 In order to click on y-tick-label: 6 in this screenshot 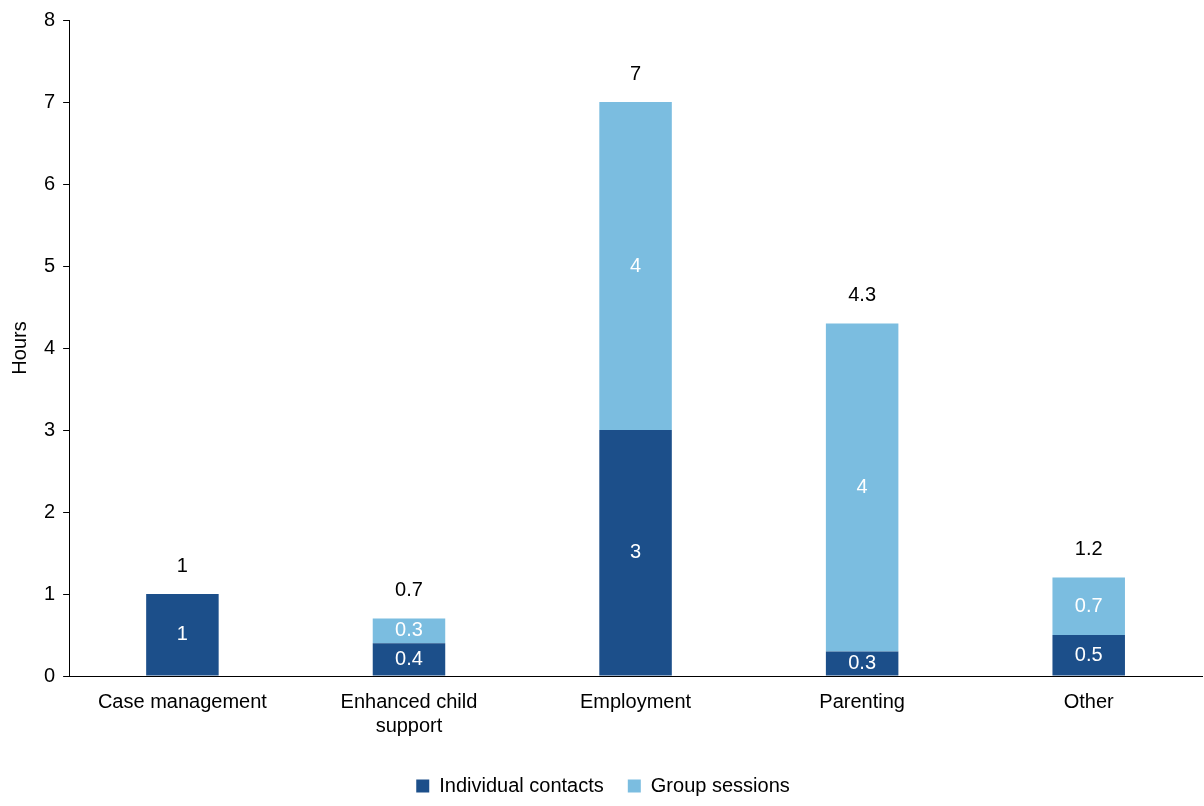, I will do `click(50, 182)`.